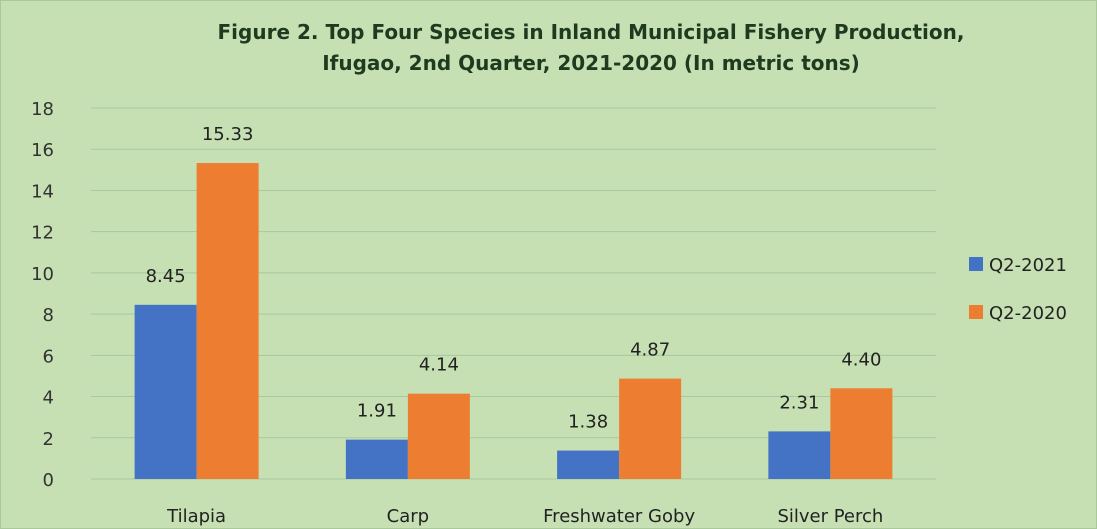 The width and height of the screenshot is (1097, 529). Describe the element at coordinates (48, 439) in the screenshot. I see `y-tick-label: 2` at that location.